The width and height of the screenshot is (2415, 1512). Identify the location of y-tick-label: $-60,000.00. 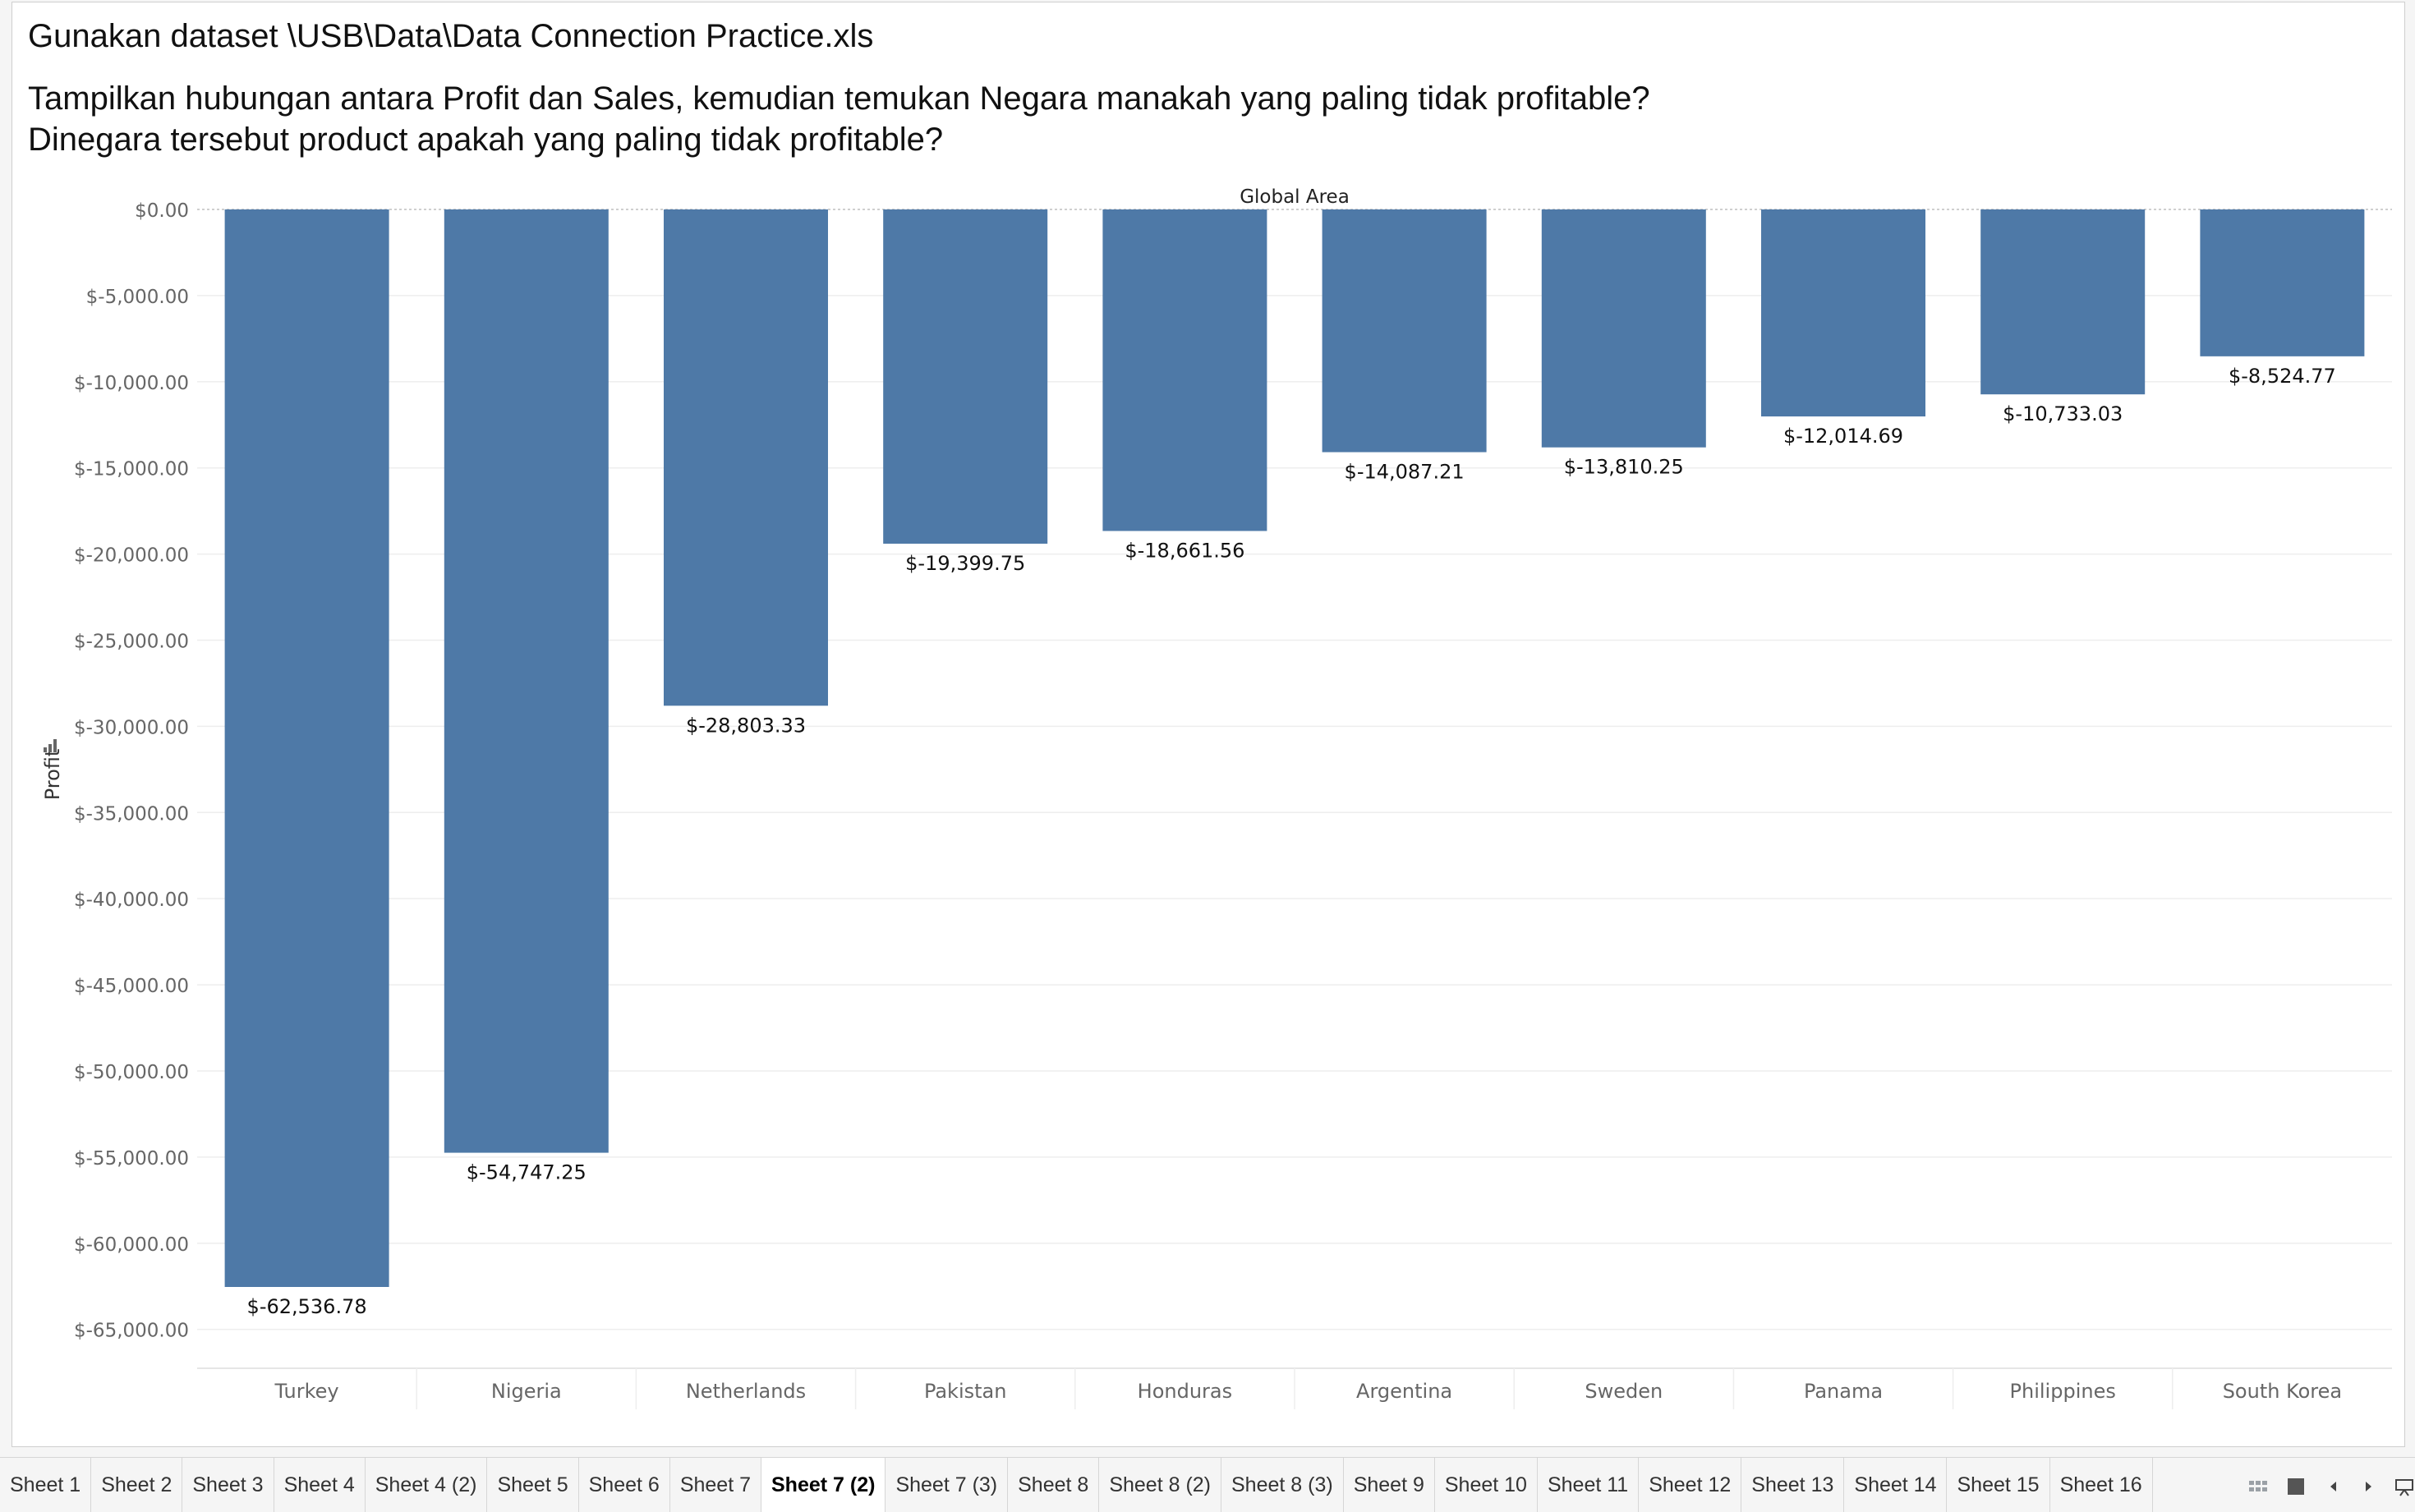
(131, 1245).